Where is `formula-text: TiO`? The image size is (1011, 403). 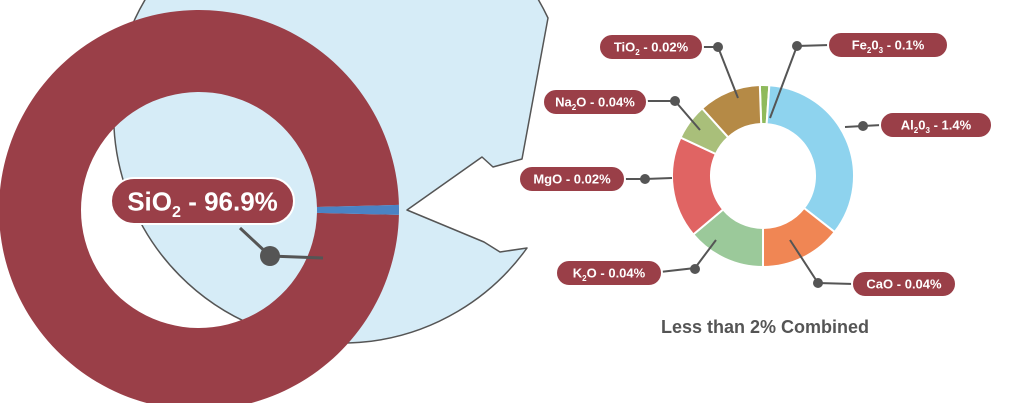
formula-text: TiO is located at coordinates (624, 47).